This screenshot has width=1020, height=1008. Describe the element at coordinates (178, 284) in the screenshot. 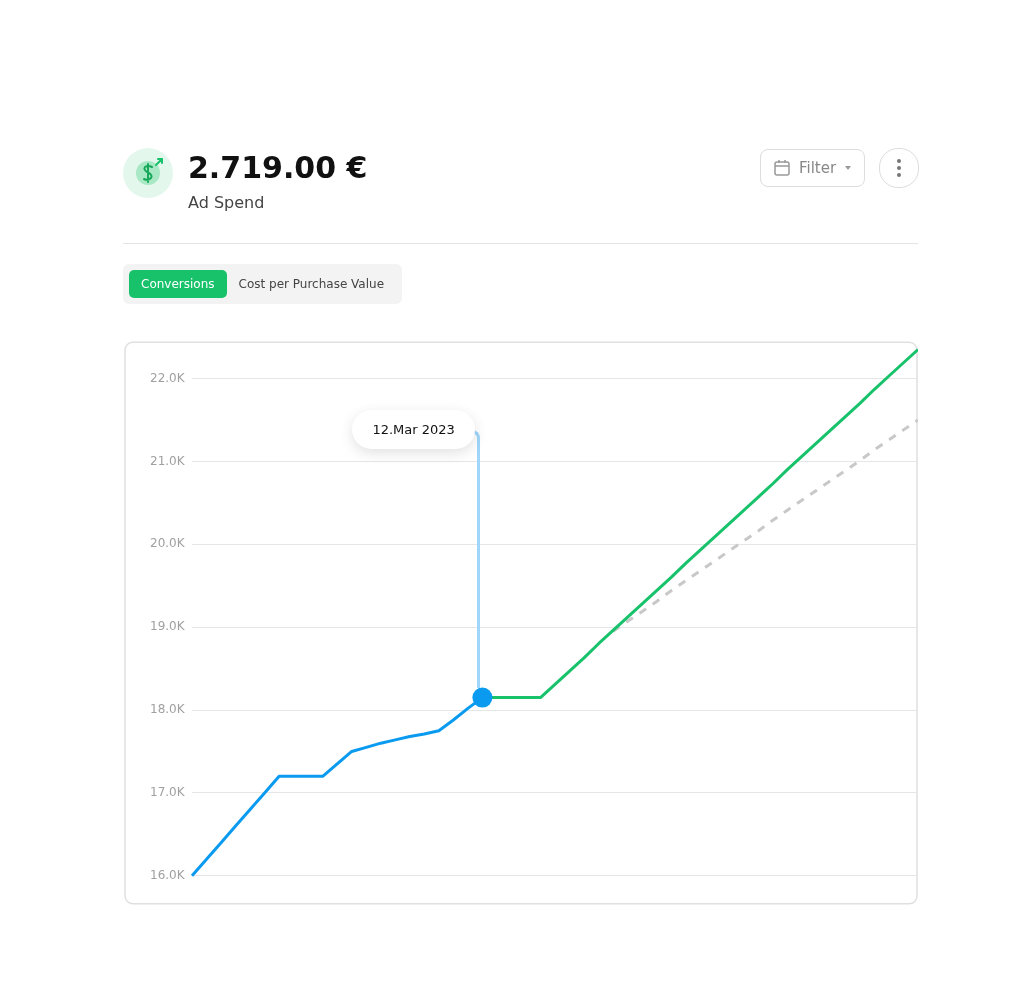

I see `text: Conversions` at that location.